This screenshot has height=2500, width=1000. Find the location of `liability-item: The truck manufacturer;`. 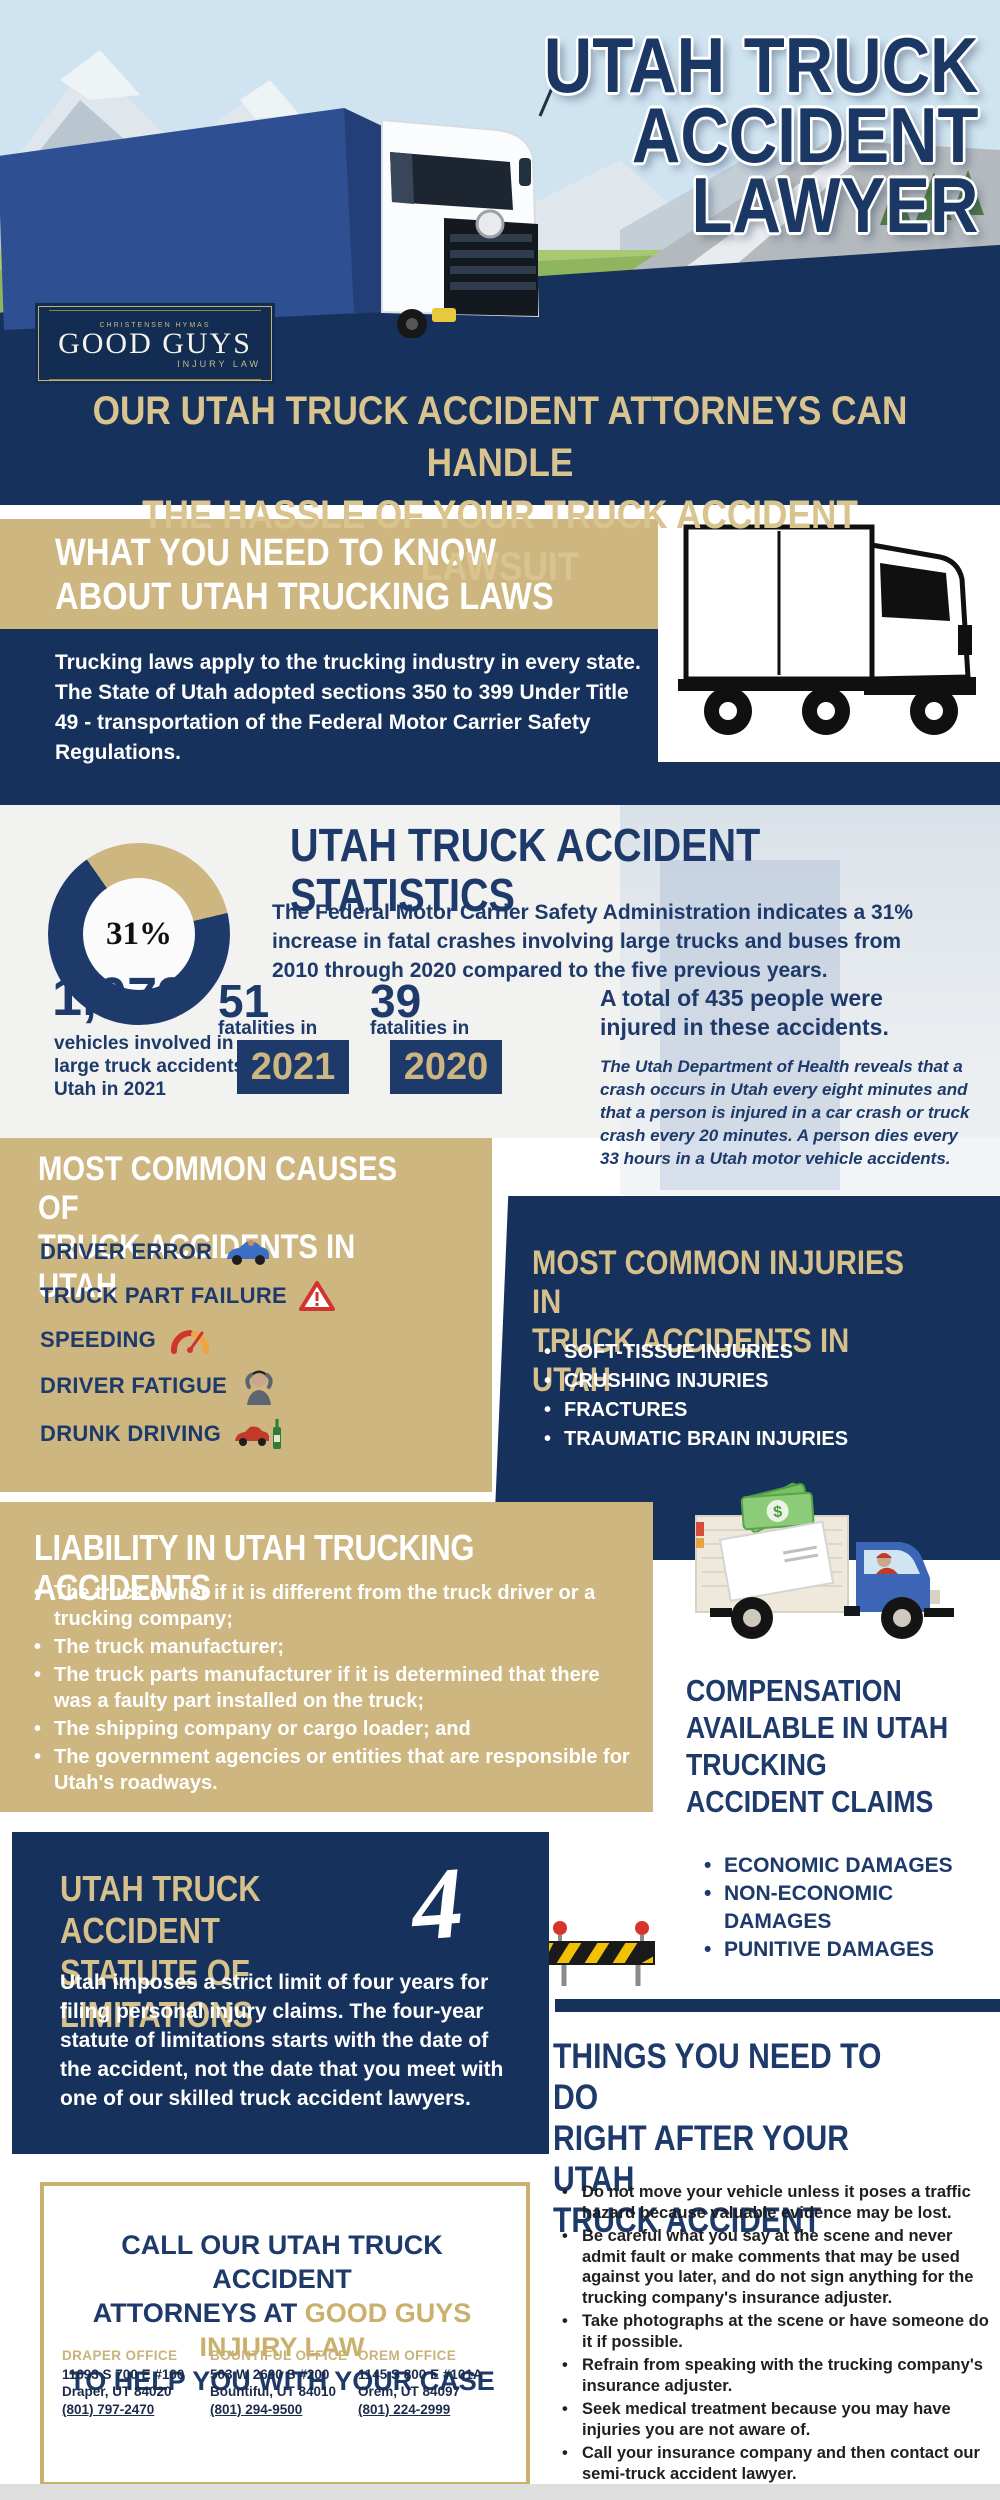

liability-item: The truck manufacturer; is located at coordinates (330, 1647).